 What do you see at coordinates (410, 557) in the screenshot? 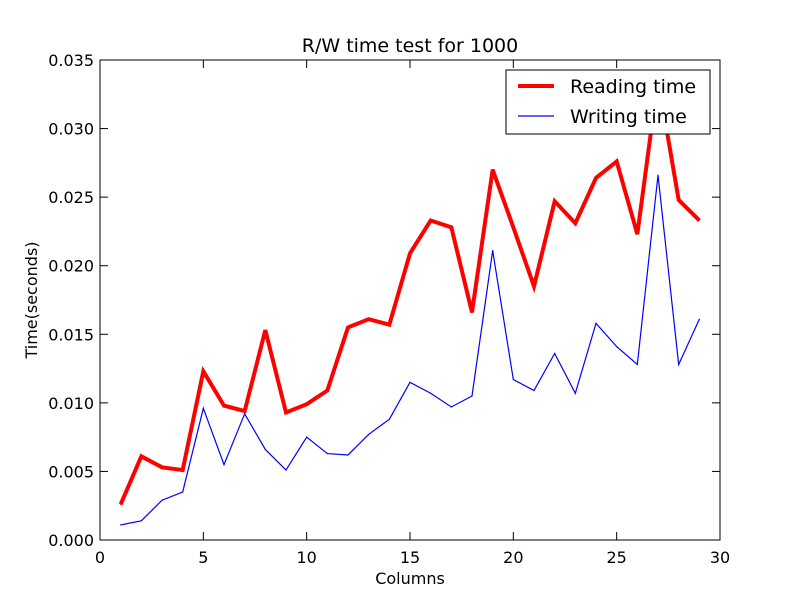
I see `x-tick-label: 15` at bounding box center [410, 557].